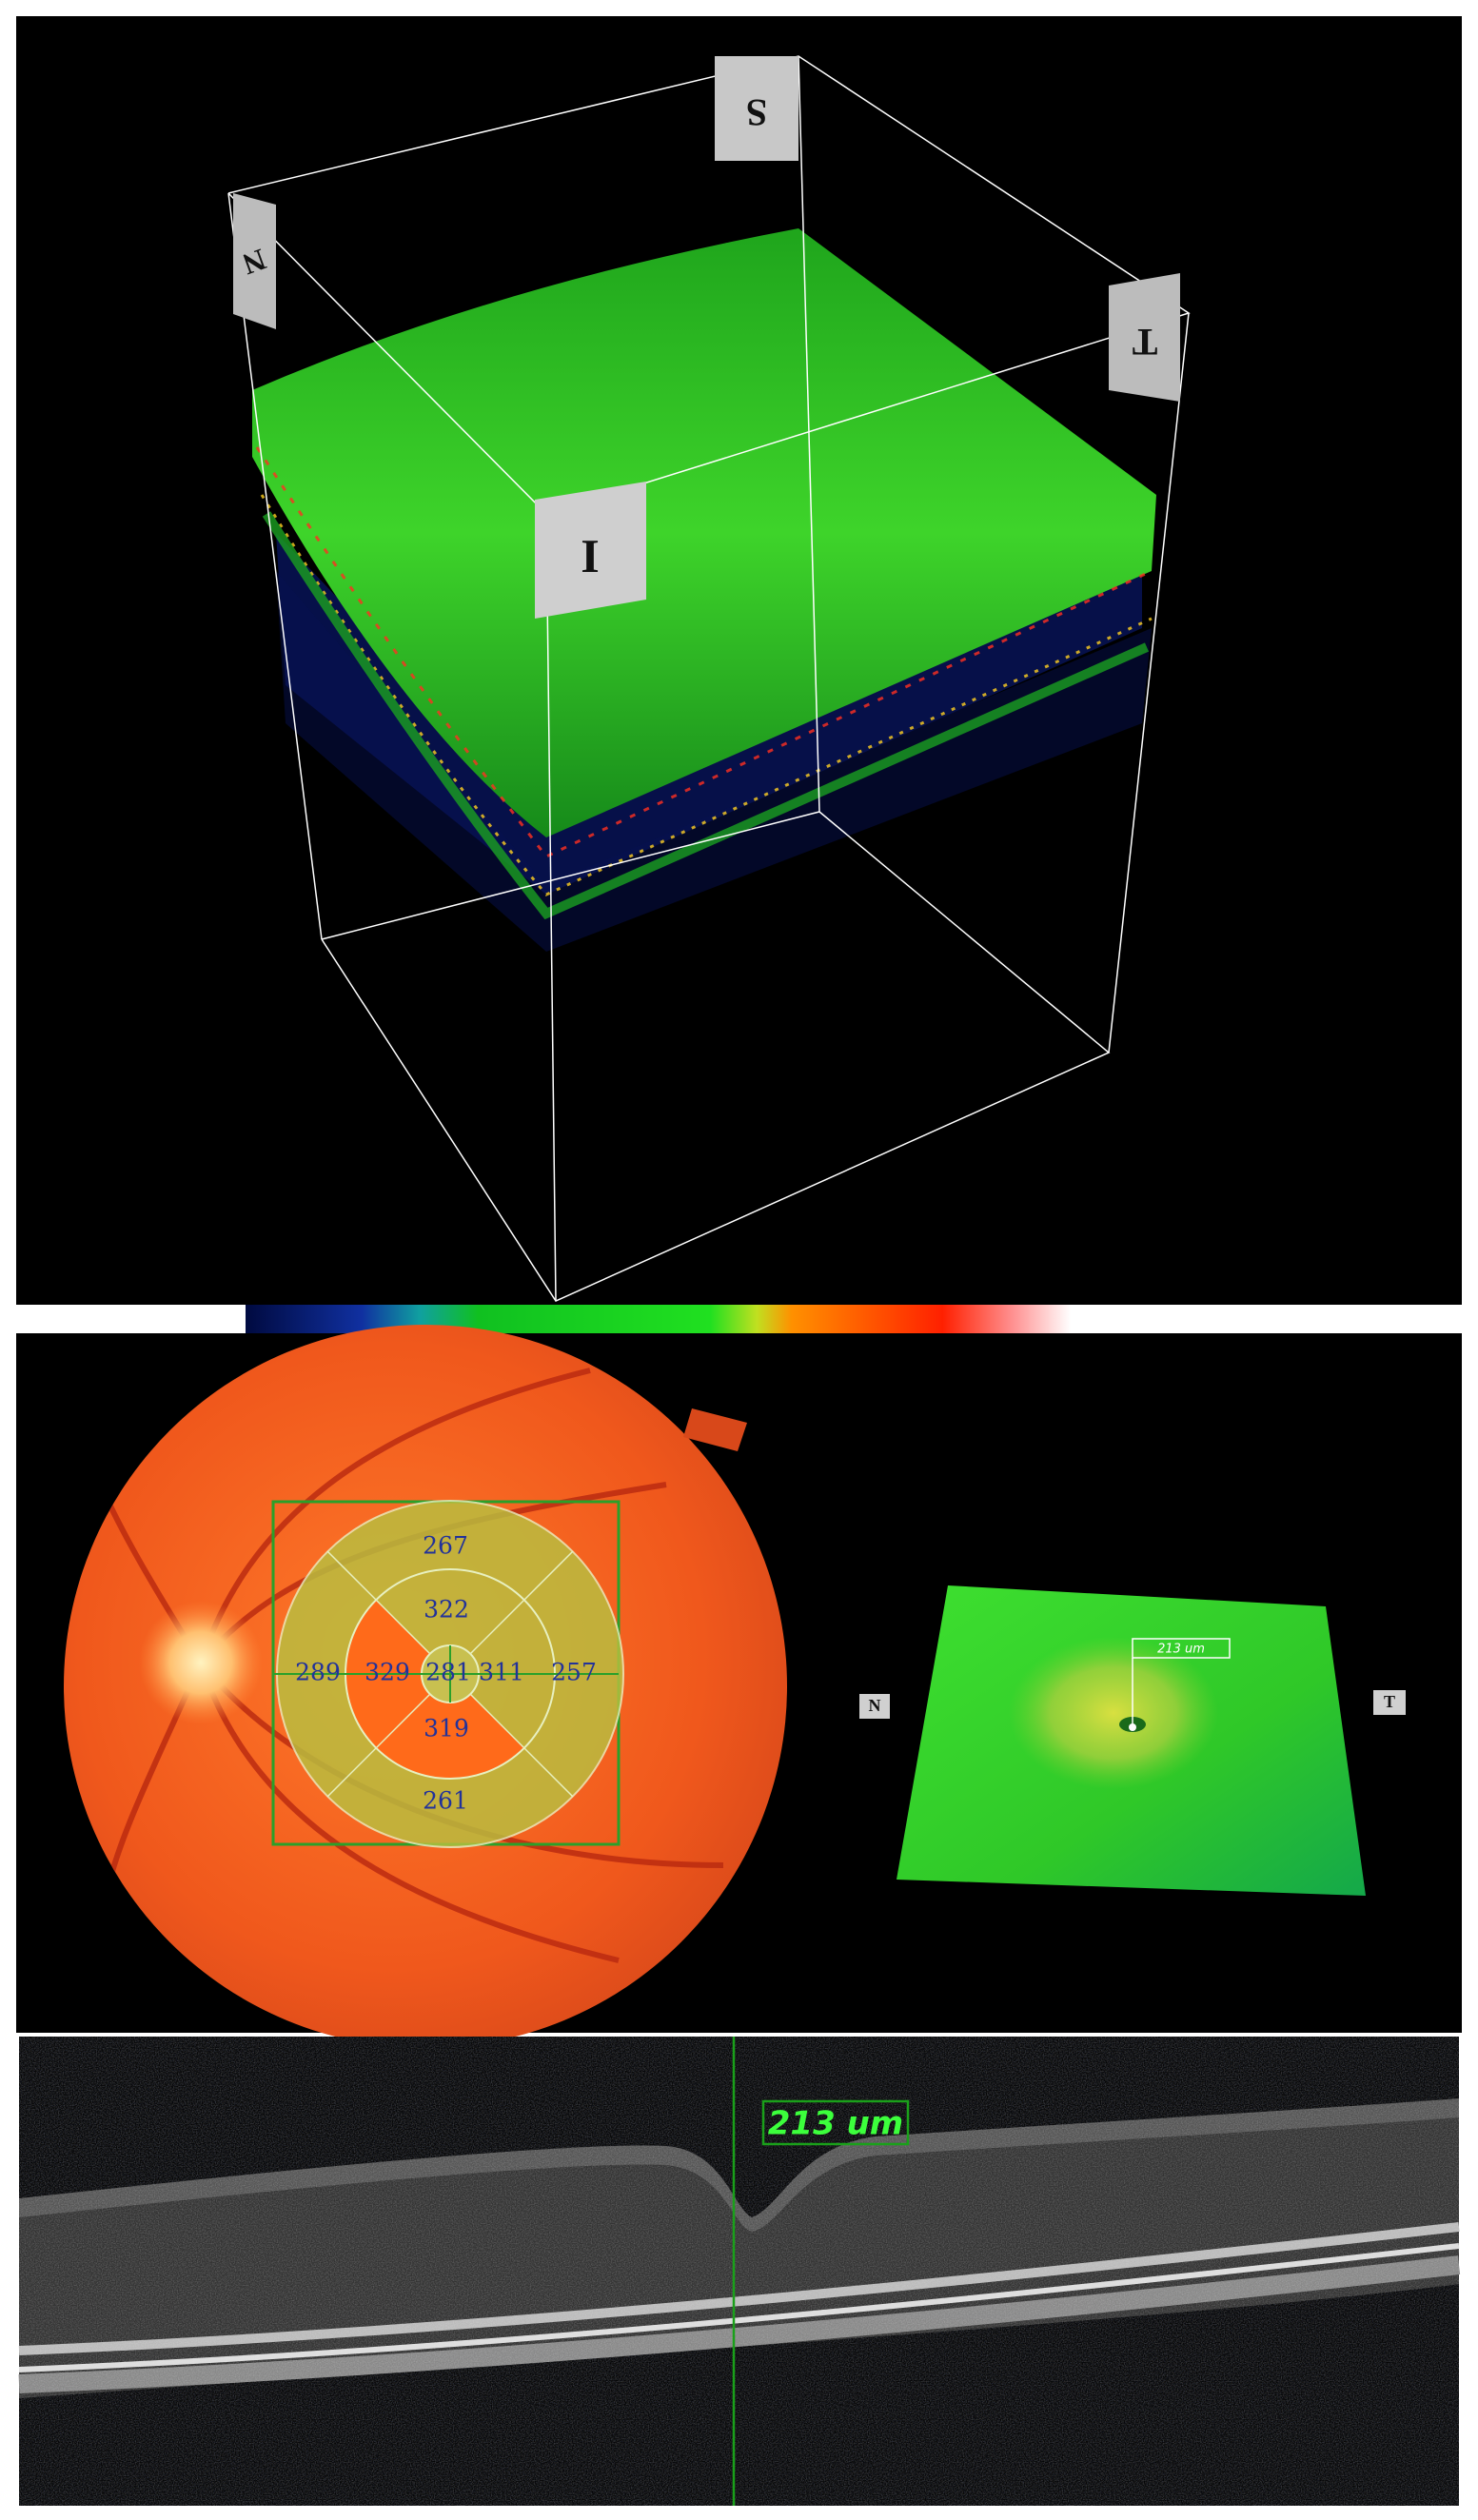 This screenshot has width=1478, height=2520. I want to click on surface-label: N, so click(875, 1705).